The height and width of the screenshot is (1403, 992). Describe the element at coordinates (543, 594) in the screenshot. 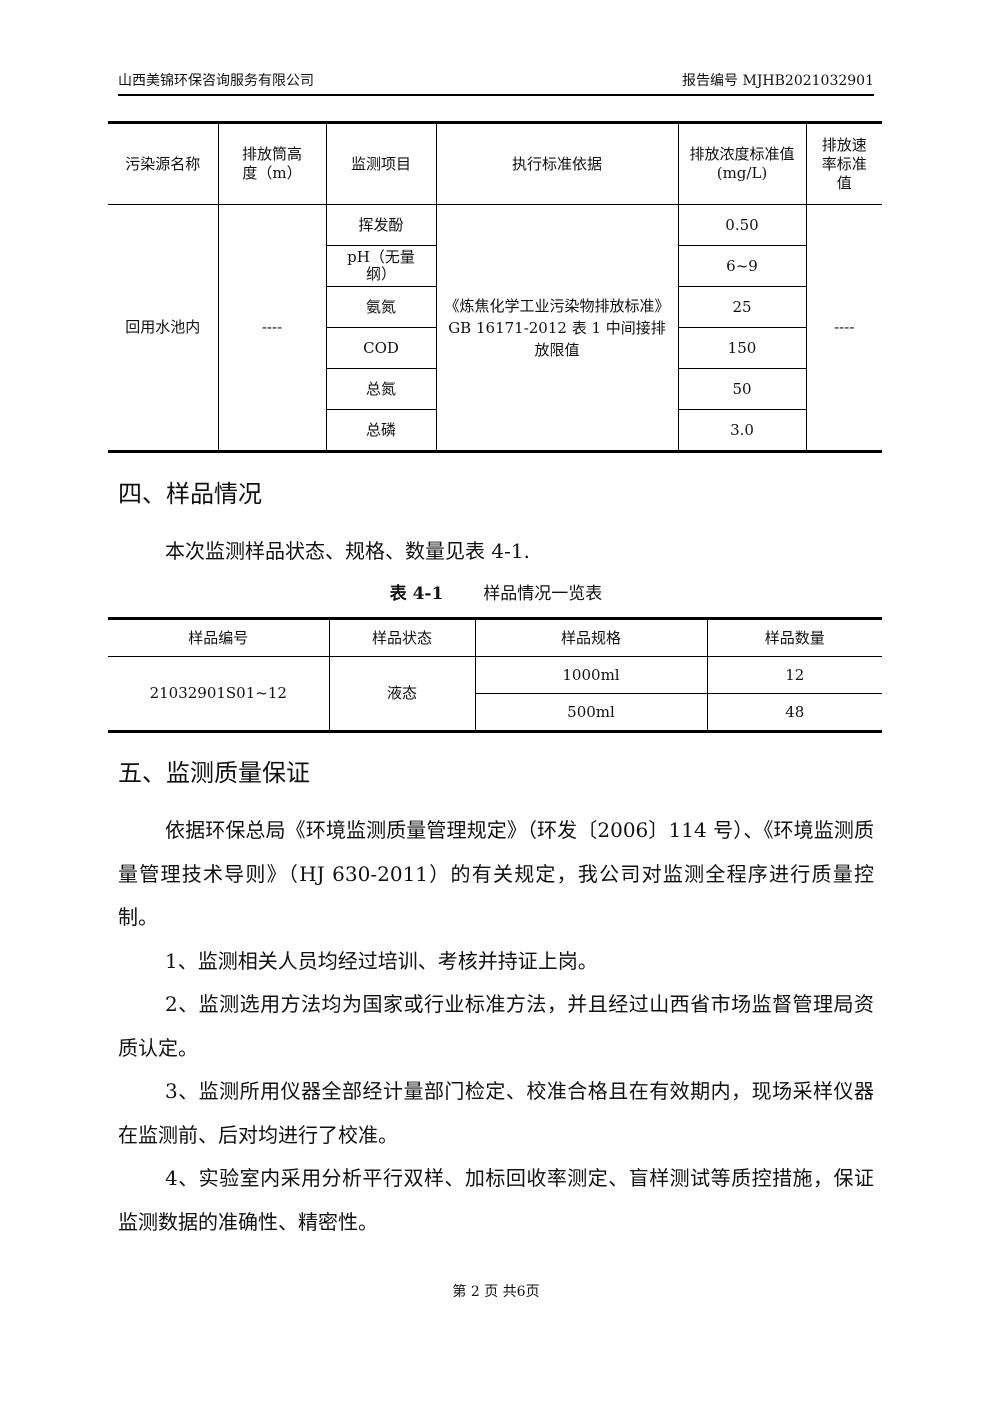

I see `caption-text: 样品情况一览表` at that location.